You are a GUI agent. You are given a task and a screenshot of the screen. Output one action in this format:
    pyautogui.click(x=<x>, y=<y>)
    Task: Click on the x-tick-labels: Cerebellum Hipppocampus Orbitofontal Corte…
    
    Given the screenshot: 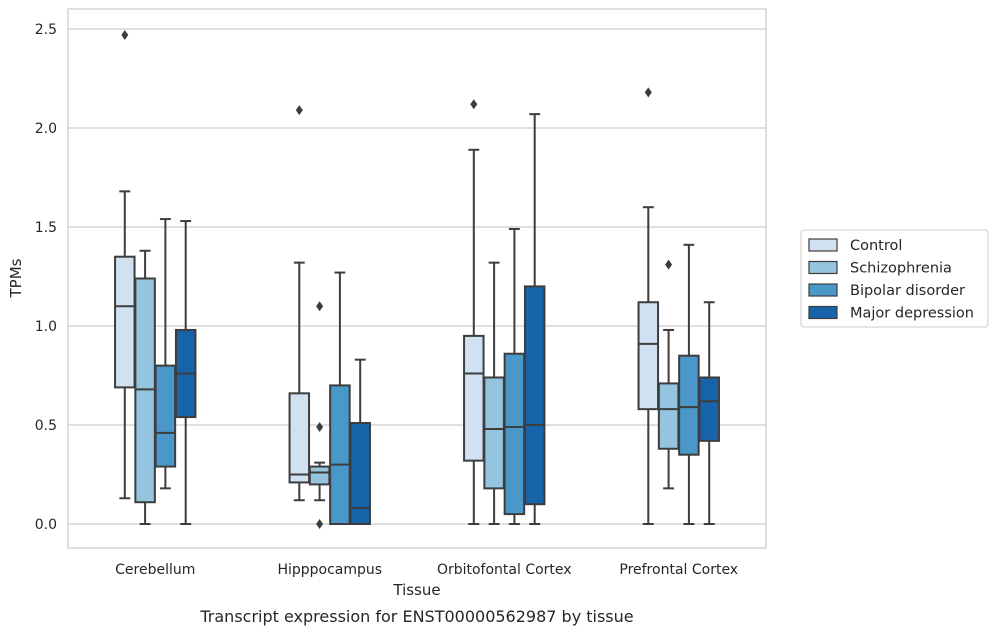 What is the action you would take?
    pyautogui.click(x=426, y=570)
    